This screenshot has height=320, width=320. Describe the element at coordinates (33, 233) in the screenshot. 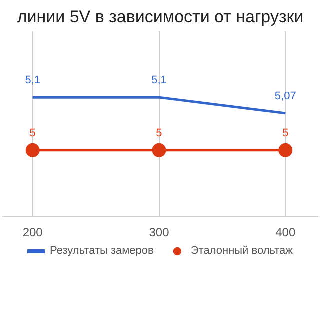

I see `x-tick-label: 200` at that location.